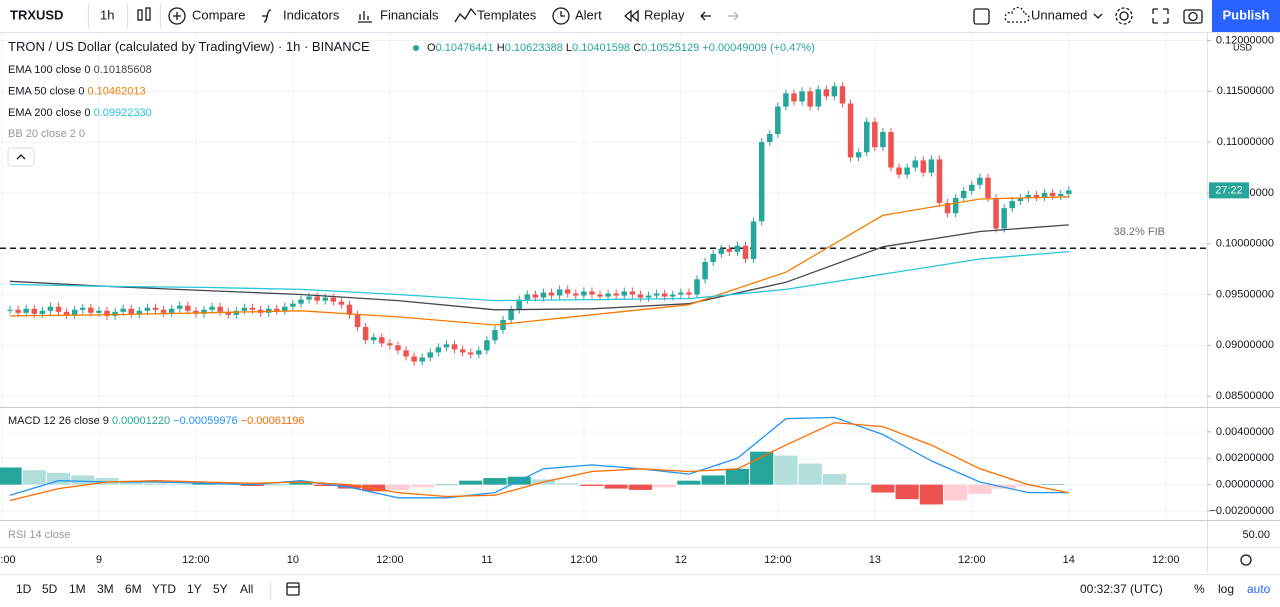 The height and width of the screenshot is (607, 1280). What do you see at coordinates (1245, 91) in the screenshot?
I see `y-tick-label: 0.11500000` at bounding box center [1245, 91].